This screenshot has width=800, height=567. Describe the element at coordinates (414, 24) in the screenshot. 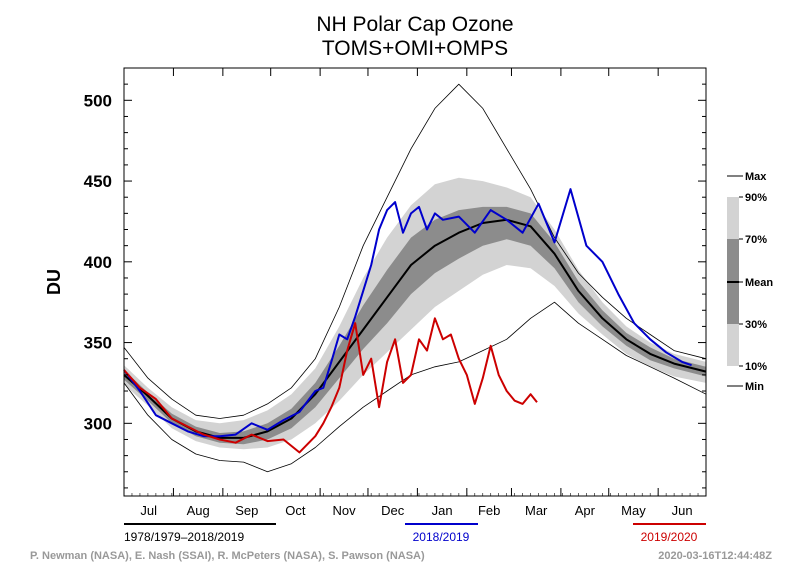

I see `chart-title: NH Polar Cap Ozone` at that location.